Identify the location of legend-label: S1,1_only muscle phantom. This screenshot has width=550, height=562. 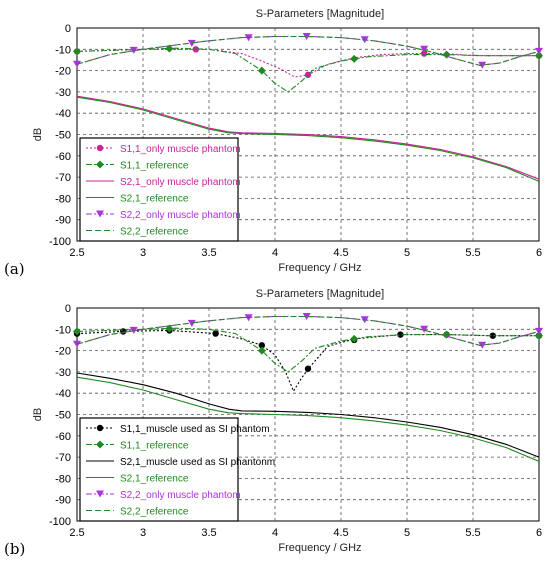
(180, 149).